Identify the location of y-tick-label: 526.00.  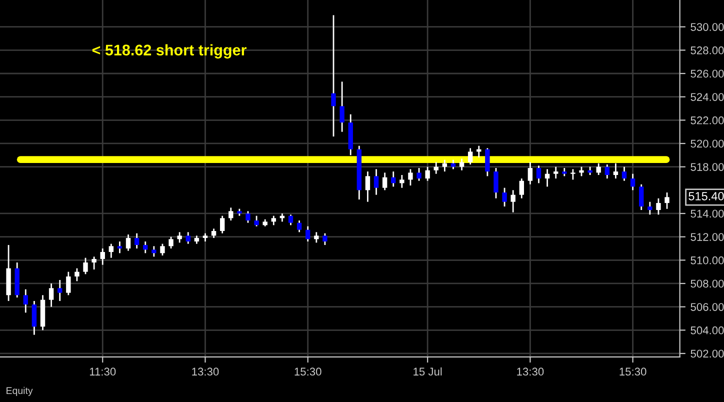
(707, 74).